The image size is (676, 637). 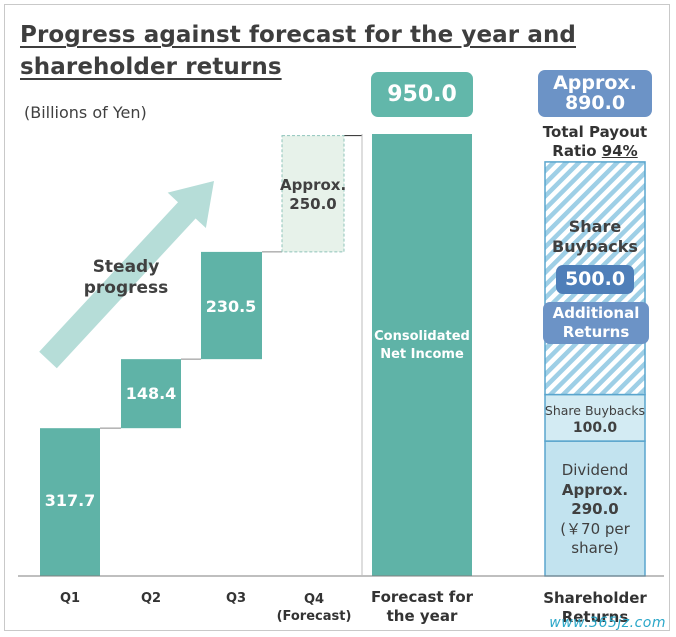 I want to click on returns-total-badge-line-2: 890.0, so click(x=595, y=102).